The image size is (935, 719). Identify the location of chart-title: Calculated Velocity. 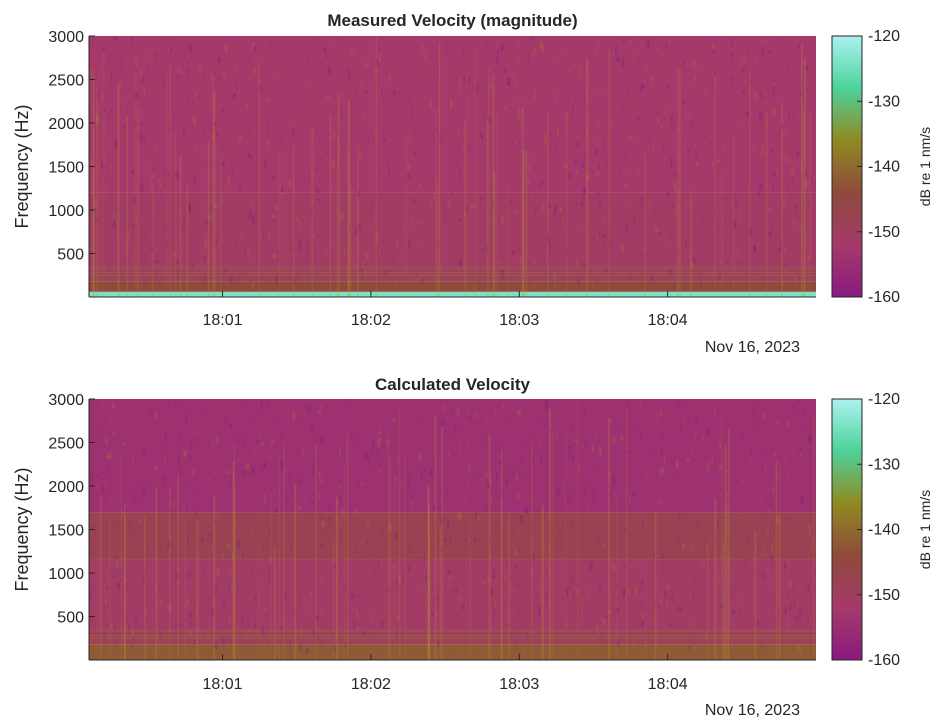
(452, 384).